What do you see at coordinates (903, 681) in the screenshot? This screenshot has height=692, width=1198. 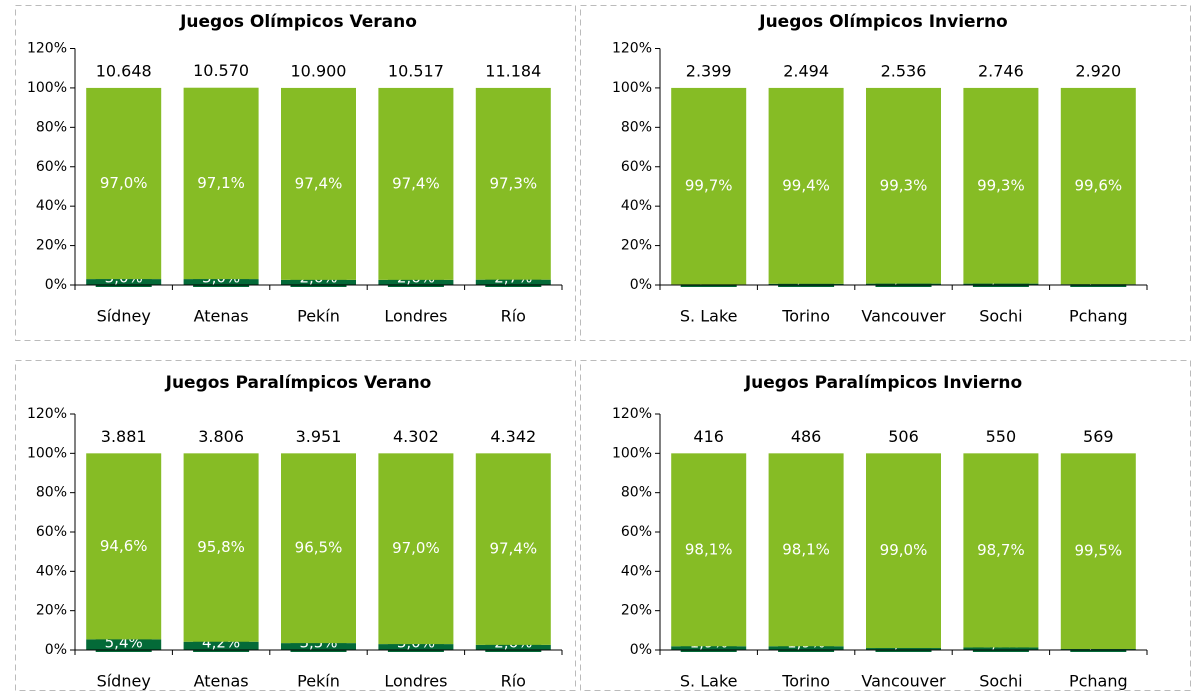 I see `x-tick-label: Vancouver` at bounding box center [903, 681].